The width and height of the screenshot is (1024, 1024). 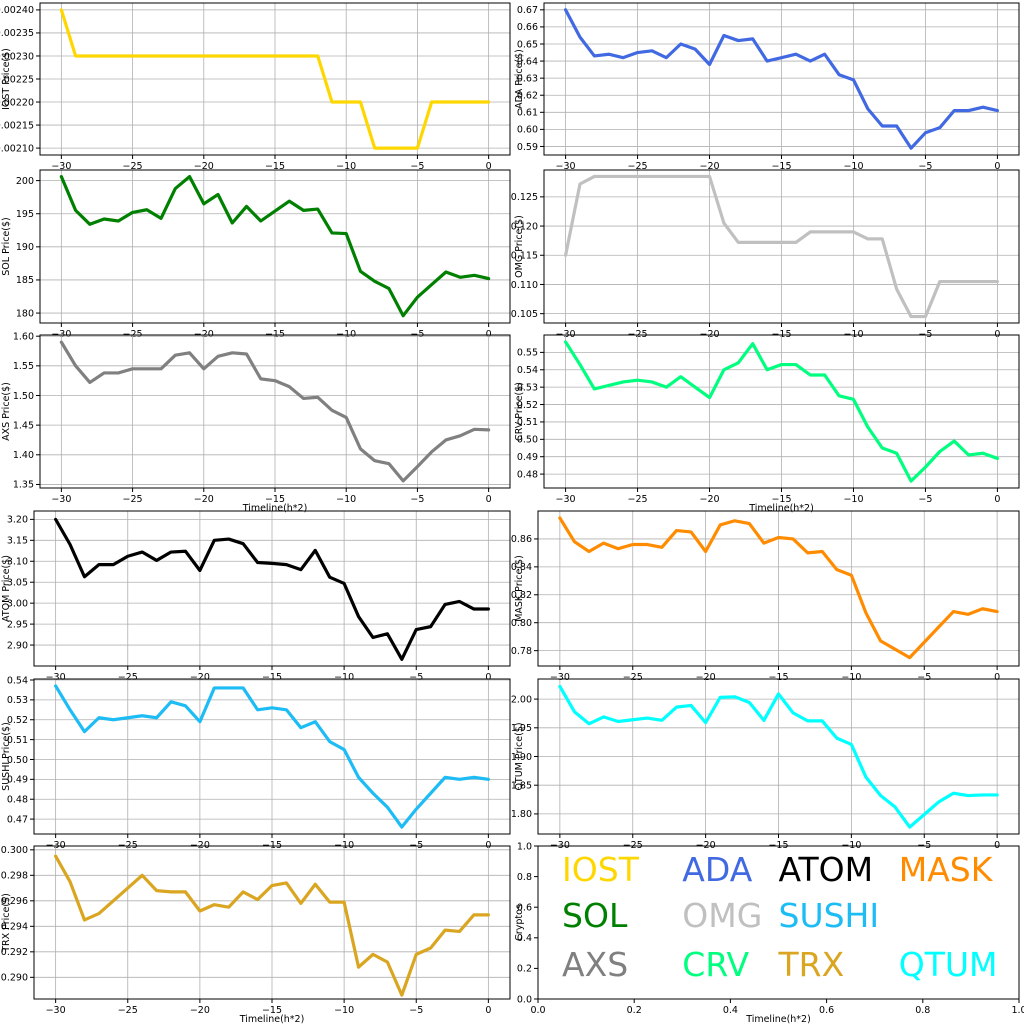 I want to click on sushi-ytick-label: 0.51, so click(x=17, y=740).